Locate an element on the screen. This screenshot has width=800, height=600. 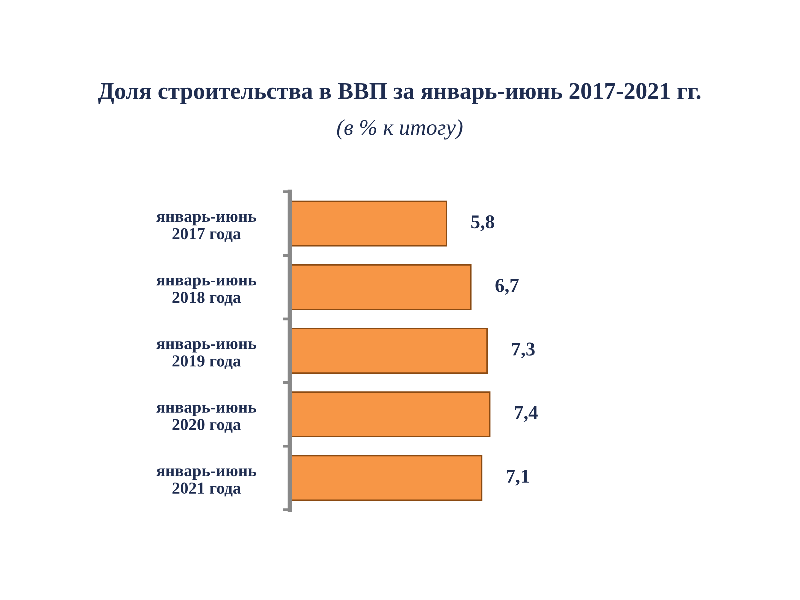
data-label: 5,8 is located at coordinates (483, 224).